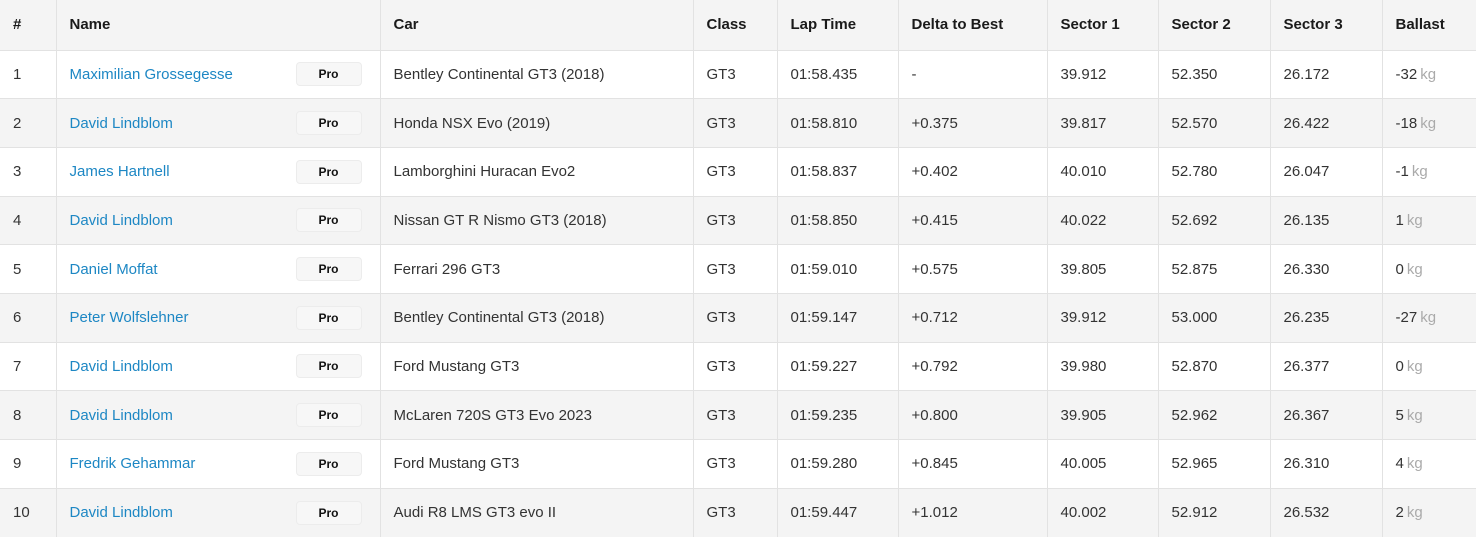  Describe the element at coordinates (1326, 172) in the screenshot. I see `sector3-cell: 26.047` at that location.